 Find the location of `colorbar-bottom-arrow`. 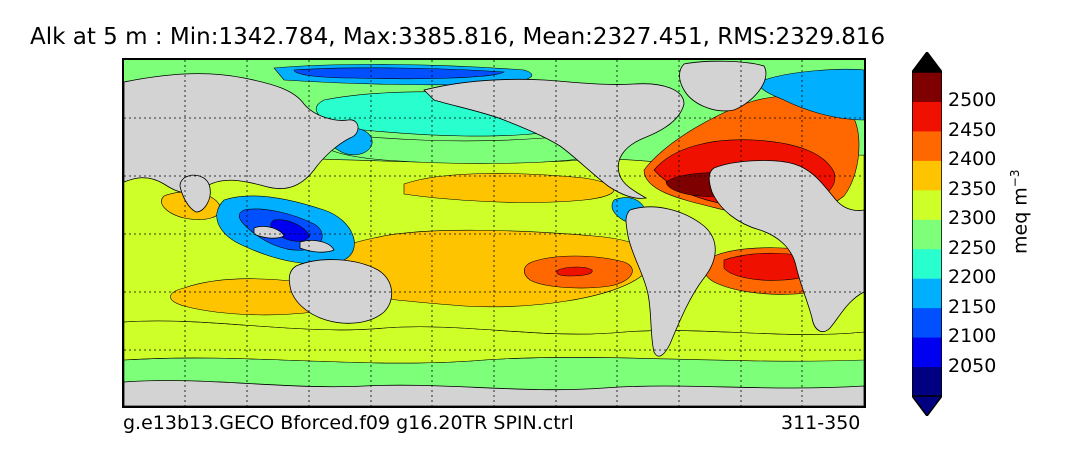

colorbar-bottom-arrow is located at coordinates (927, 406).